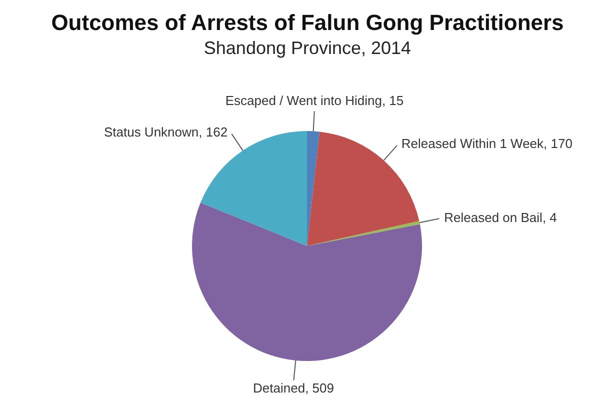 This screenshot has height=404, width=615. What do you see at coordinates (549, 218) in the screenshot?
I see `data-label: , 4` at bounding box center [549, 218].